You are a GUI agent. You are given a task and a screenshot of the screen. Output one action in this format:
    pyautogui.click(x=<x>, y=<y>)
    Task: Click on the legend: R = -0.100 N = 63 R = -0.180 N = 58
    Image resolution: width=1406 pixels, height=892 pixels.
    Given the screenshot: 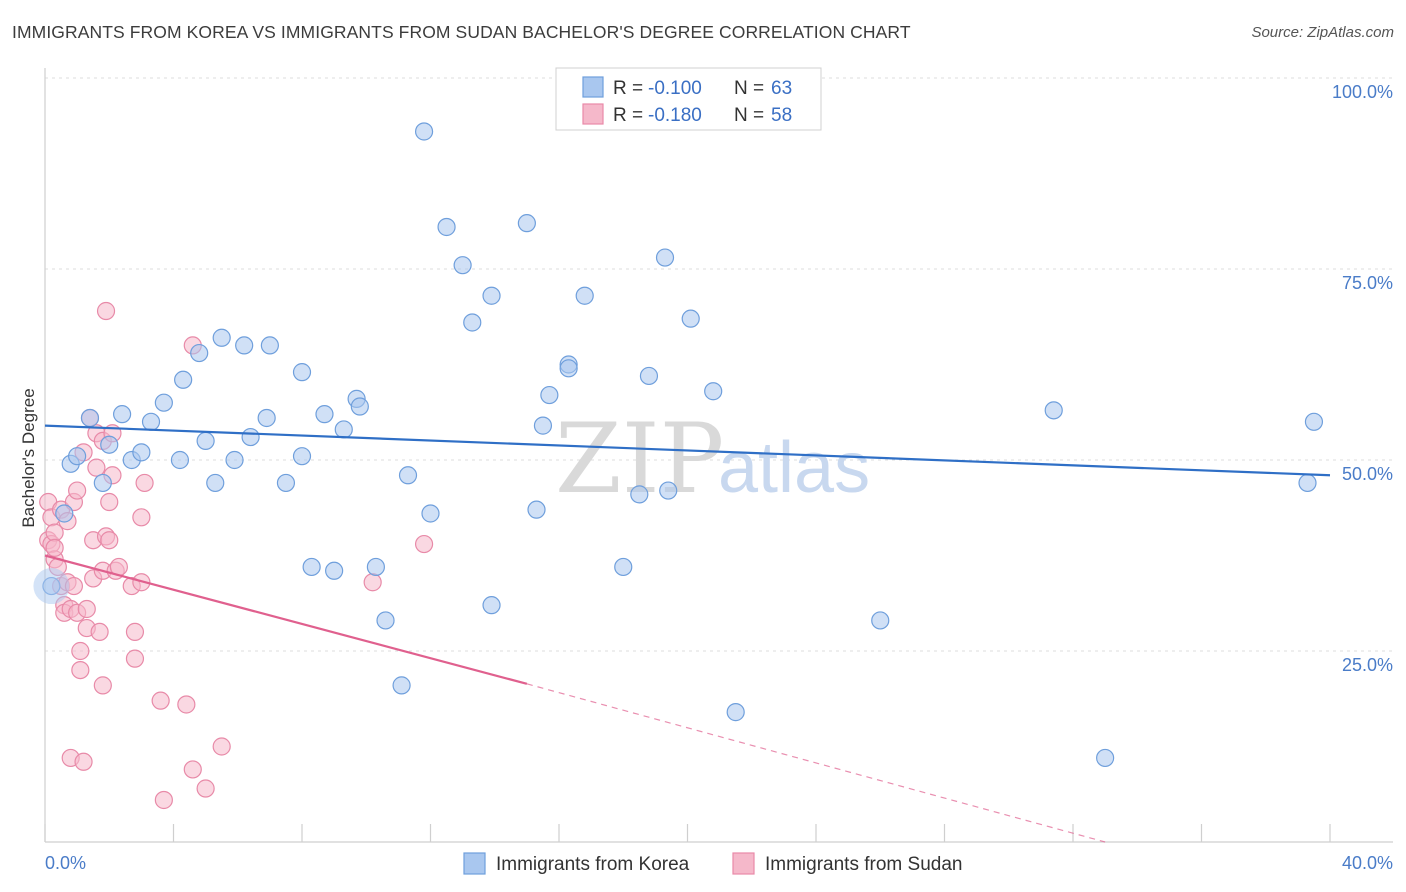 What is the action you would take?
    pyautogui.click(x=688, y=99)
    